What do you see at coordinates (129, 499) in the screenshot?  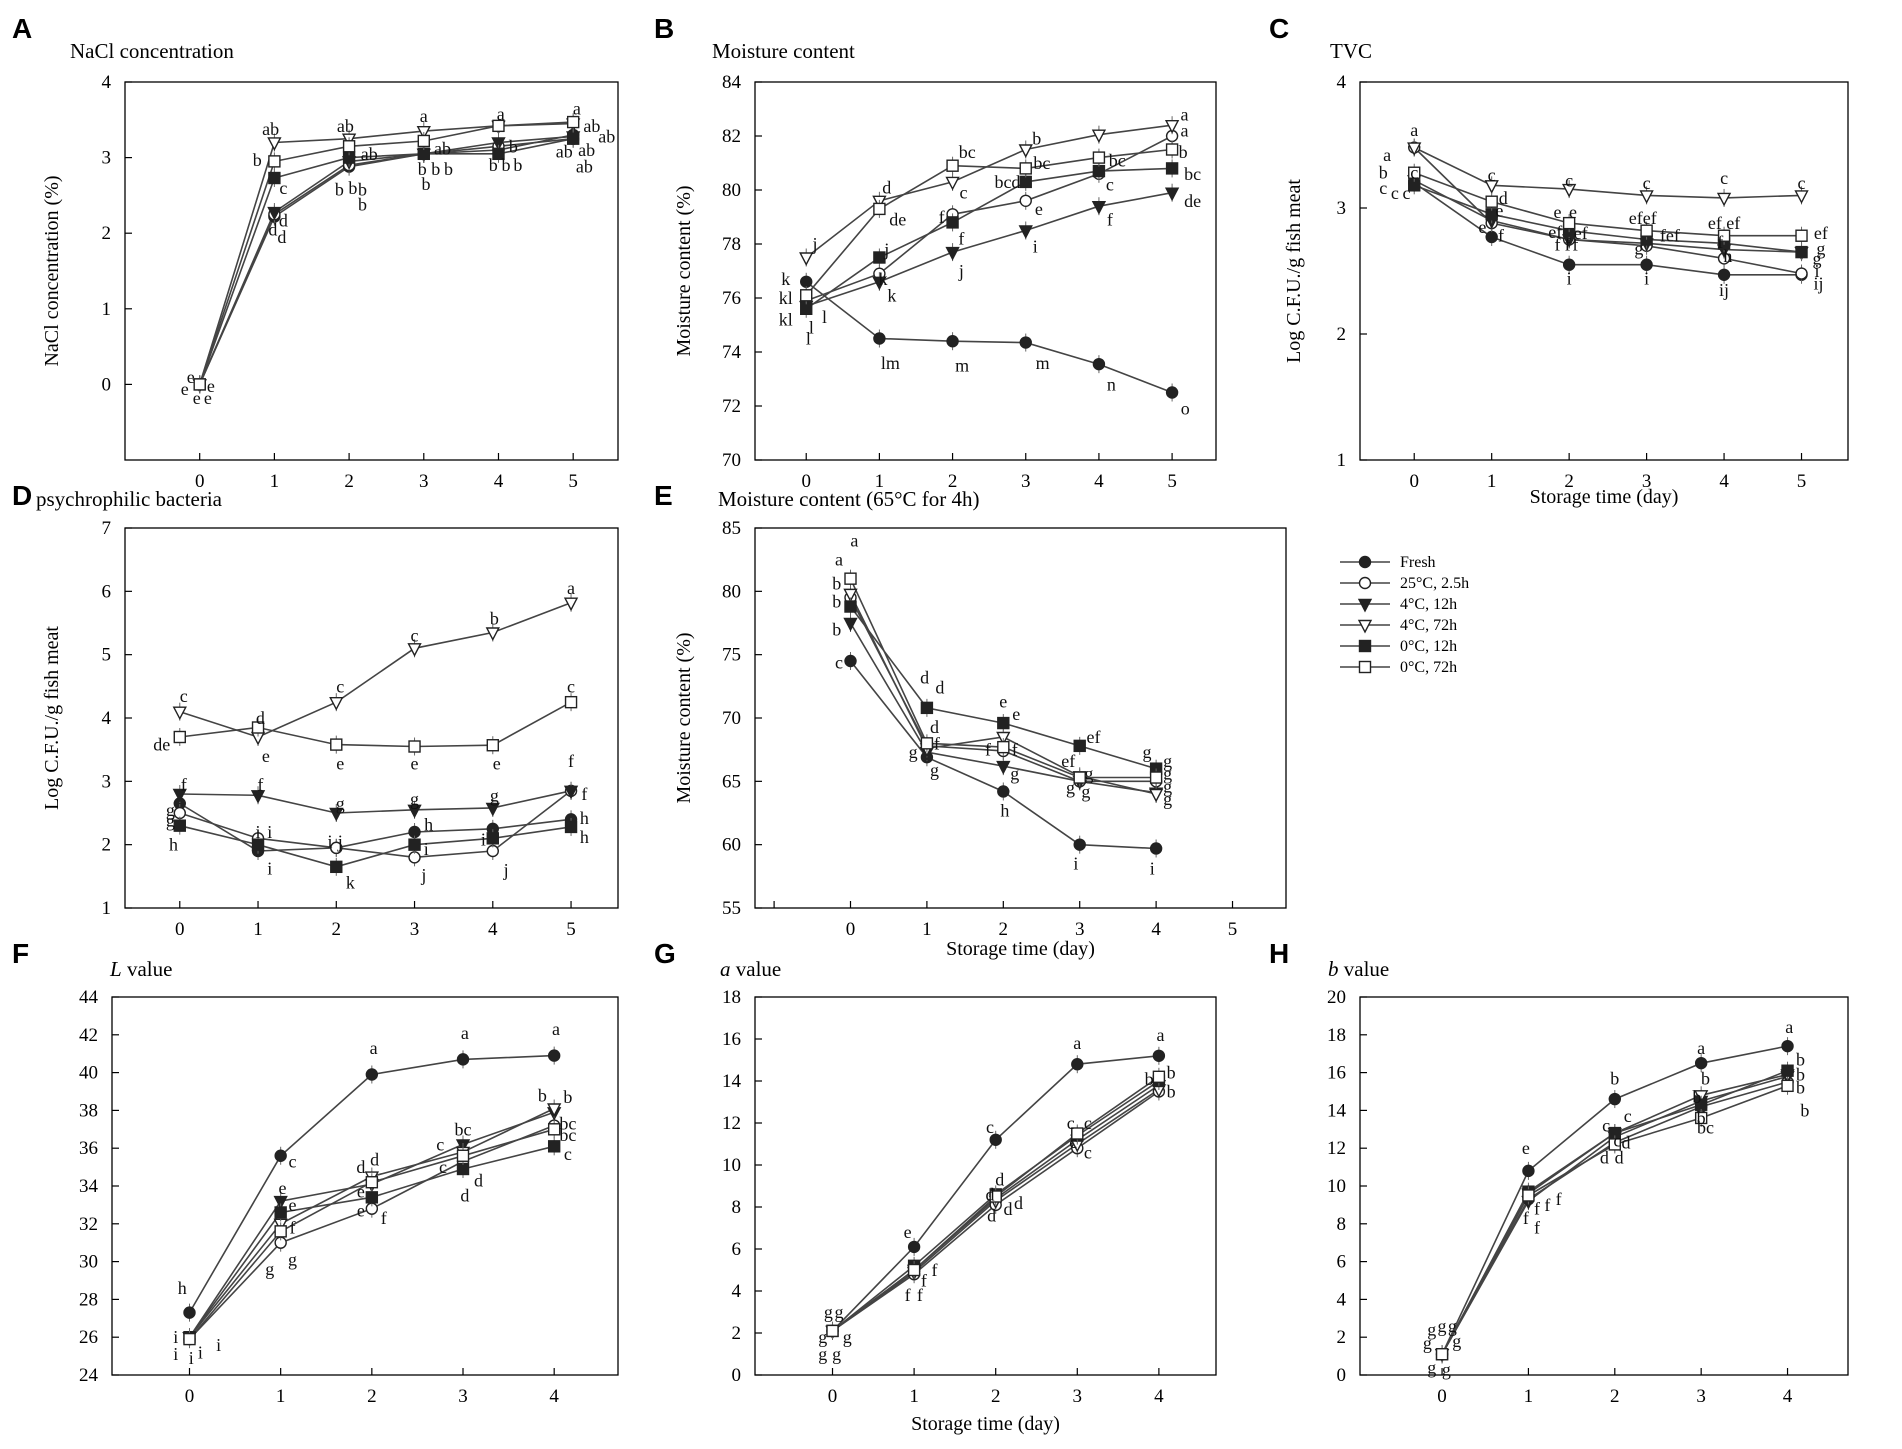 I see `panel-title: psychrophilic bacteria` at bounding box center [129, 499].